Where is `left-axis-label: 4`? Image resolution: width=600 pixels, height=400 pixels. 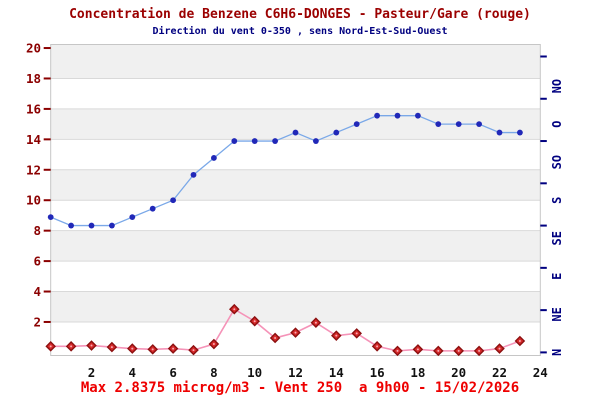 left-axis-label: 4 is located at coordinates (37, 291).